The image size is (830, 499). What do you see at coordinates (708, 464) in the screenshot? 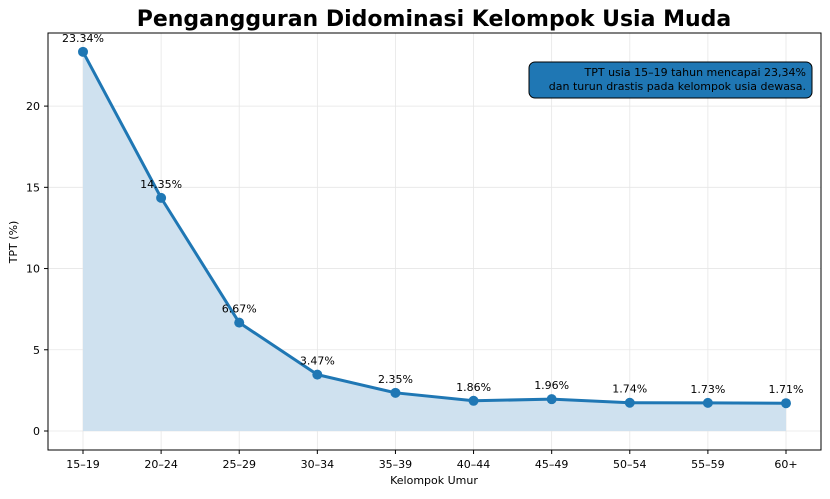
I see `x-tick-label: 55–59` at bounding box center [708, 464].